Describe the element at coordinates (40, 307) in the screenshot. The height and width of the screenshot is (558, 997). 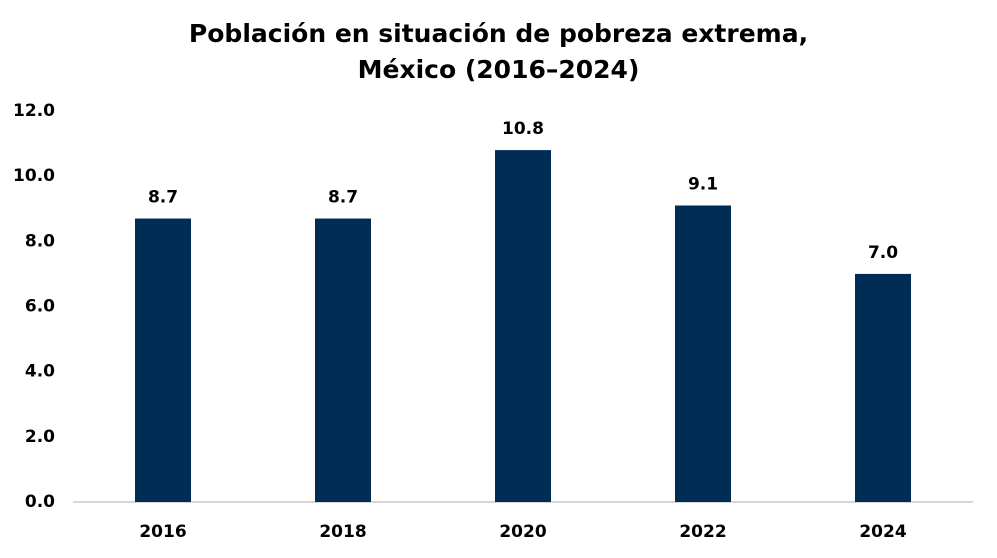
I see `y-tick-label: 6.0` at that location.